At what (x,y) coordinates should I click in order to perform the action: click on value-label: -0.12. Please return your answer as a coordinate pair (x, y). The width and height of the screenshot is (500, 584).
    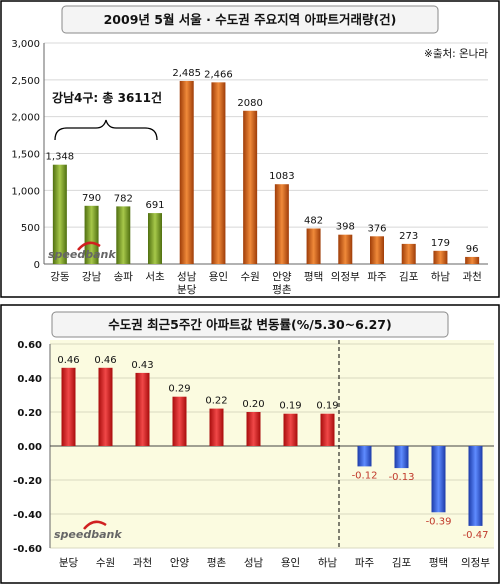
    Looking at the image, I should click on (365, 475).